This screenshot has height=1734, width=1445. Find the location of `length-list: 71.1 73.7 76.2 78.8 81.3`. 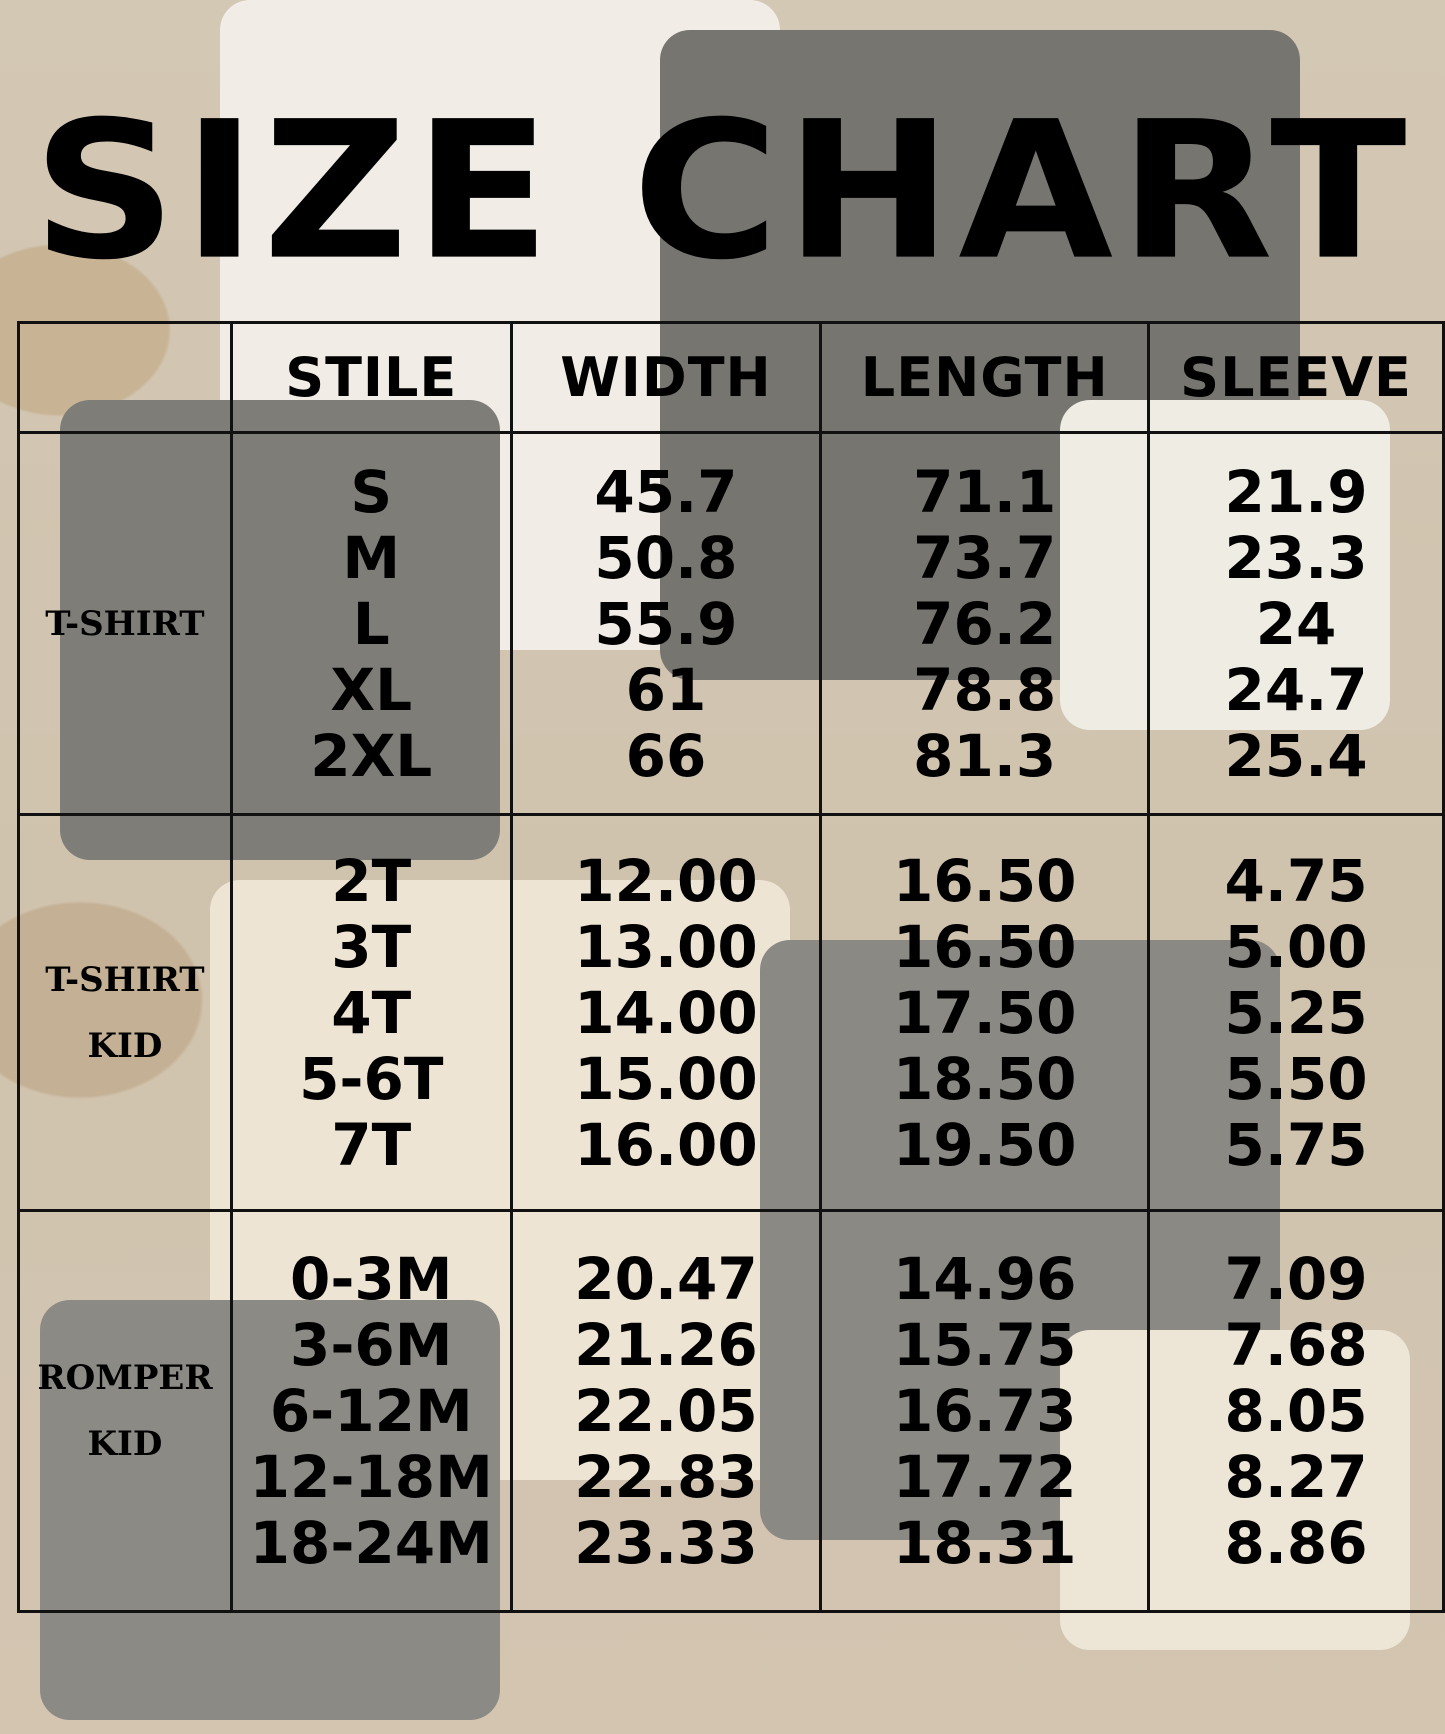

length-list: 71.1 73.7 76.2 78.8 81.3 is located at coordinates (985, 623).